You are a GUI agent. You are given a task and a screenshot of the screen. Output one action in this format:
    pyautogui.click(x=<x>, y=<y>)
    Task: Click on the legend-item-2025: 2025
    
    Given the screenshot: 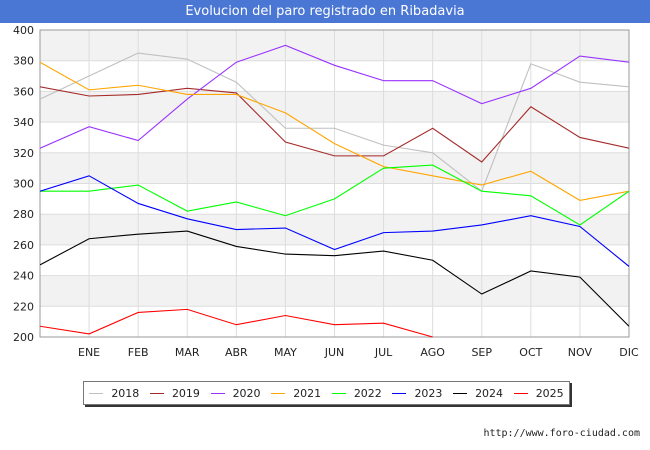 What is the action you would take?
    pyautogui.click(x=538, y=393)
    